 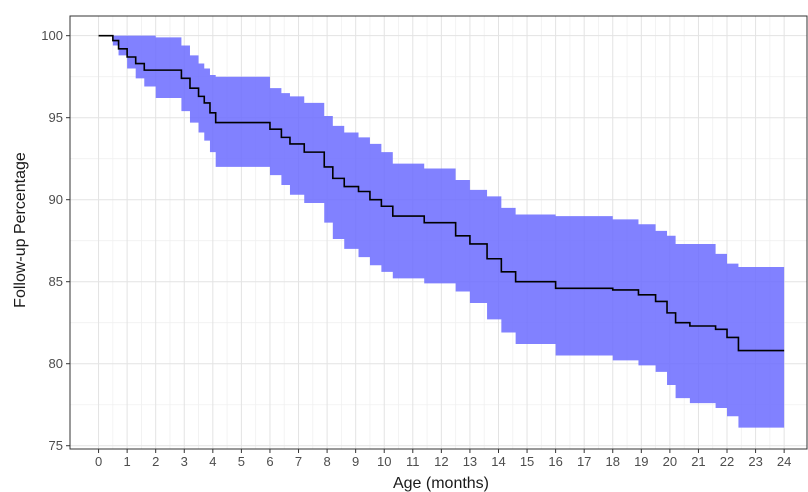 What do you see at coordinates (298, 461) in the screenshot?
I see `x-tick-label: 7` at bounding box center [298, 461].